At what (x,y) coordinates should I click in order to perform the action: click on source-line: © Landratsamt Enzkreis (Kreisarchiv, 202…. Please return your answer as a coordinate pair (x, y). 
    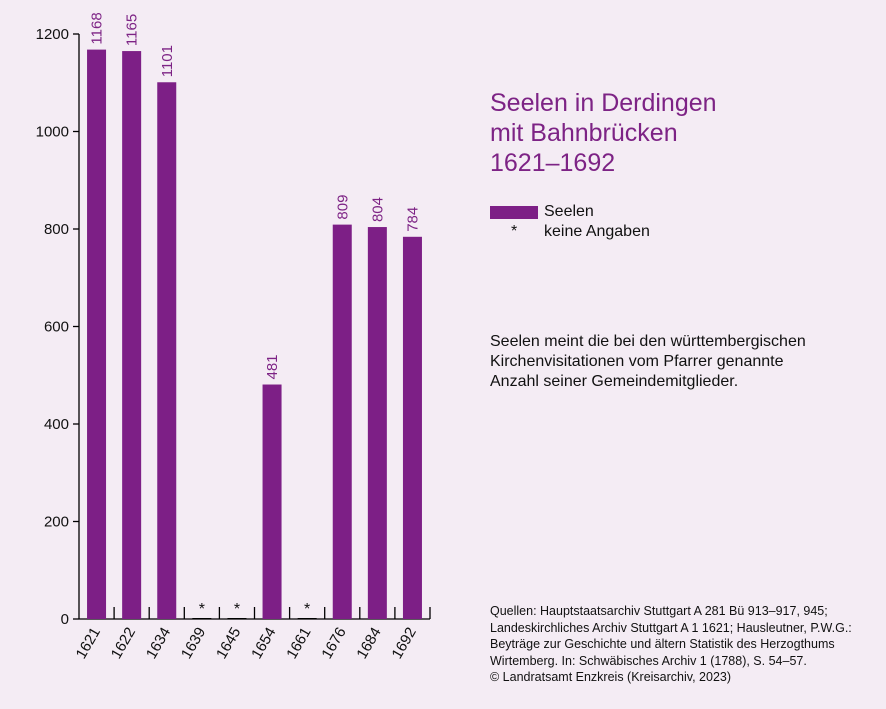
    Looking at the image, I should click on (611, 677).